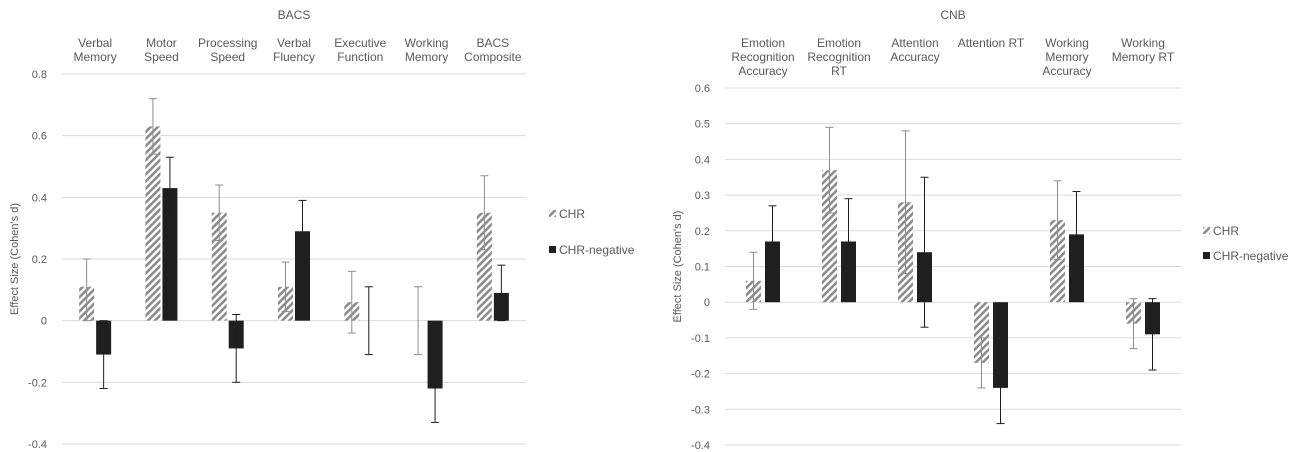 Image resolution: width=1305 pixels, height=452 pixels. I want to click on category-label: Emotion Recognition Accuracy, so click(762, 57).